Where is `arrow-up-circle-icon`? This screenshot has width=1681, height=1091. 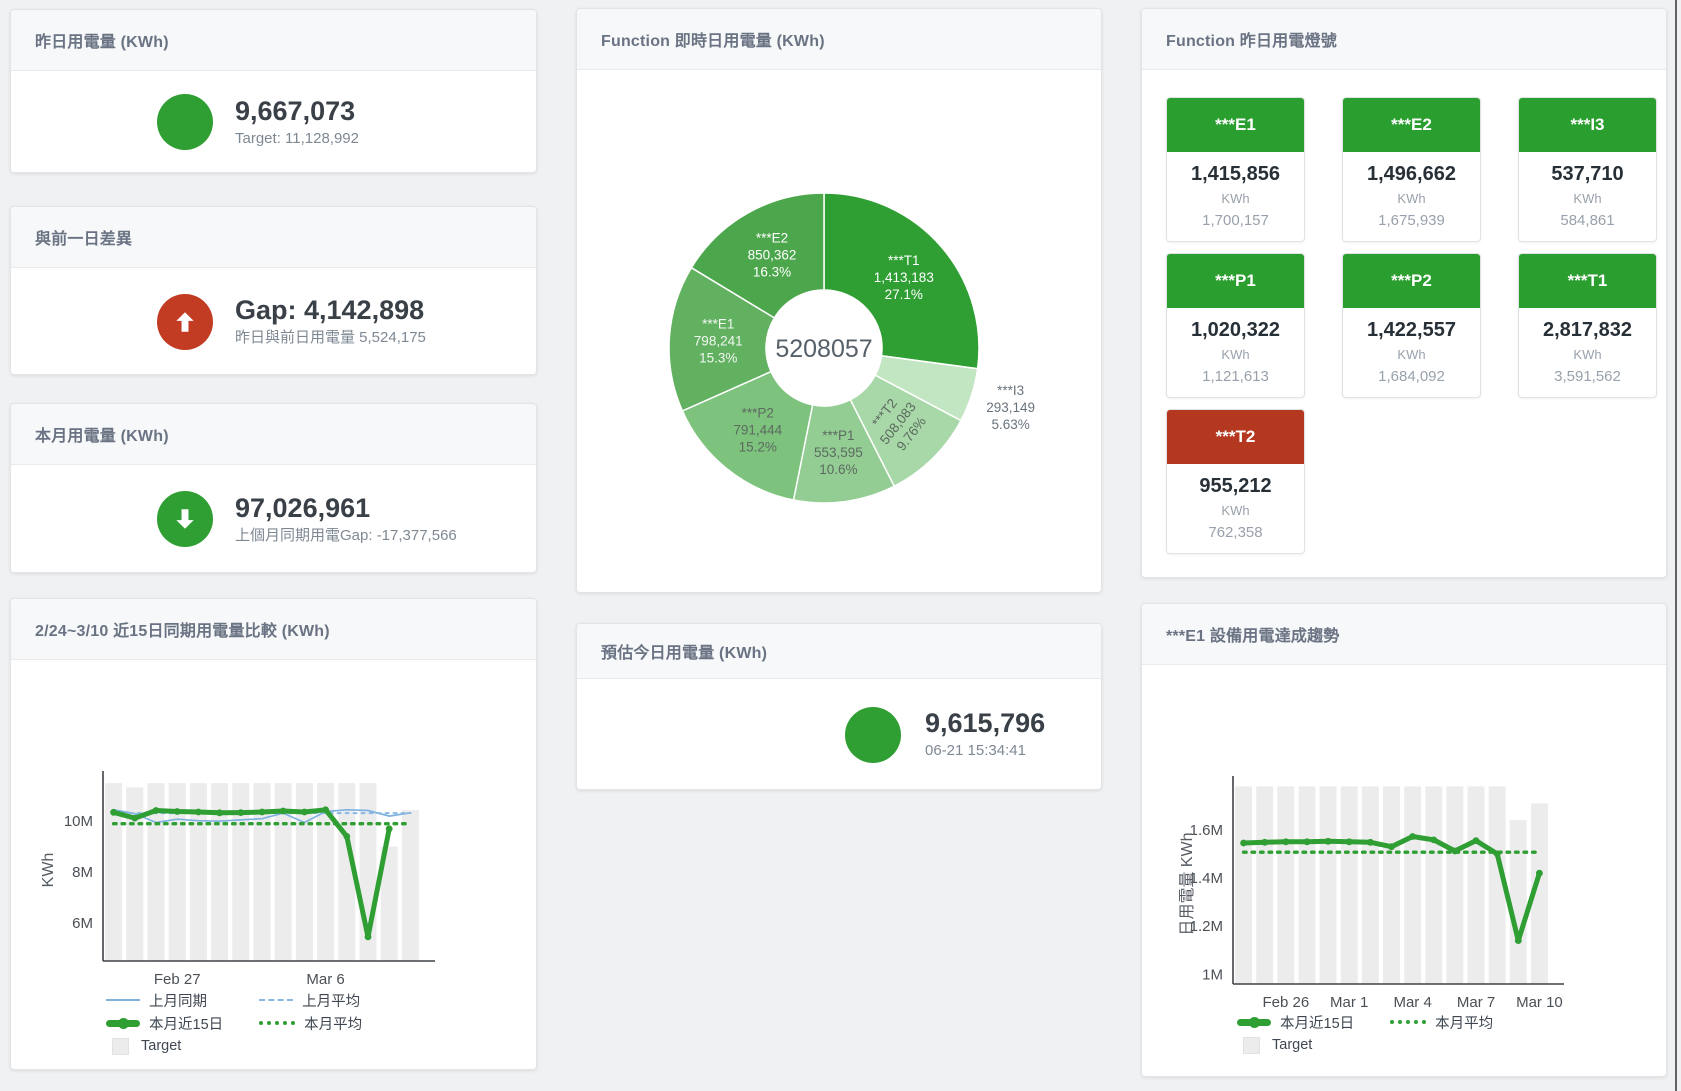
arrow-up-circle-icon is located at coordinates (185, 321).